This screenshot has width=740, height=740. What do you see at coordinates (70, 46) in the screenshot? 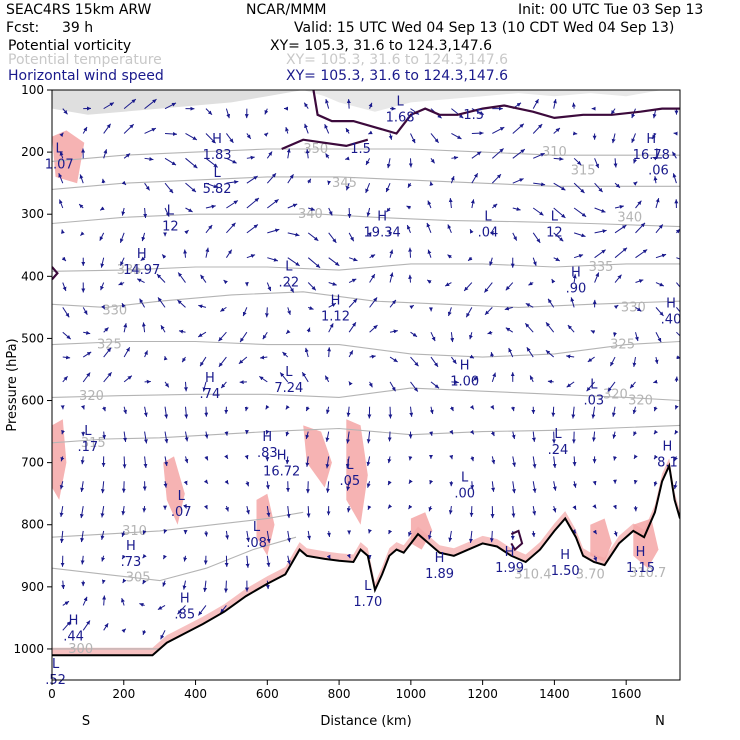
I see `field-pv-name: Potential vorticity` at bounding box center [70, 46].